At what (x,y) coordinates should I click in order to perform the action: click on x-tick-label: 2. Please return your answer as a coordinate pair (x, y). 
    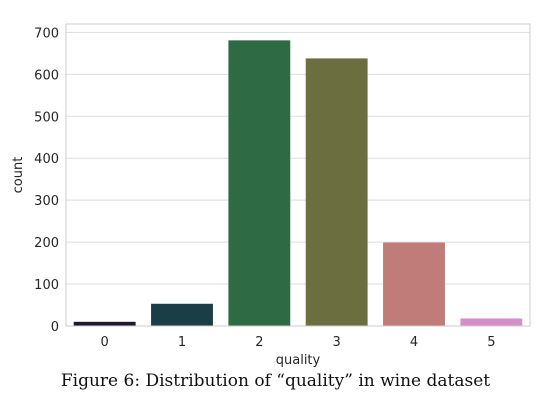
    Looking at the image, I should click on (259, 342).